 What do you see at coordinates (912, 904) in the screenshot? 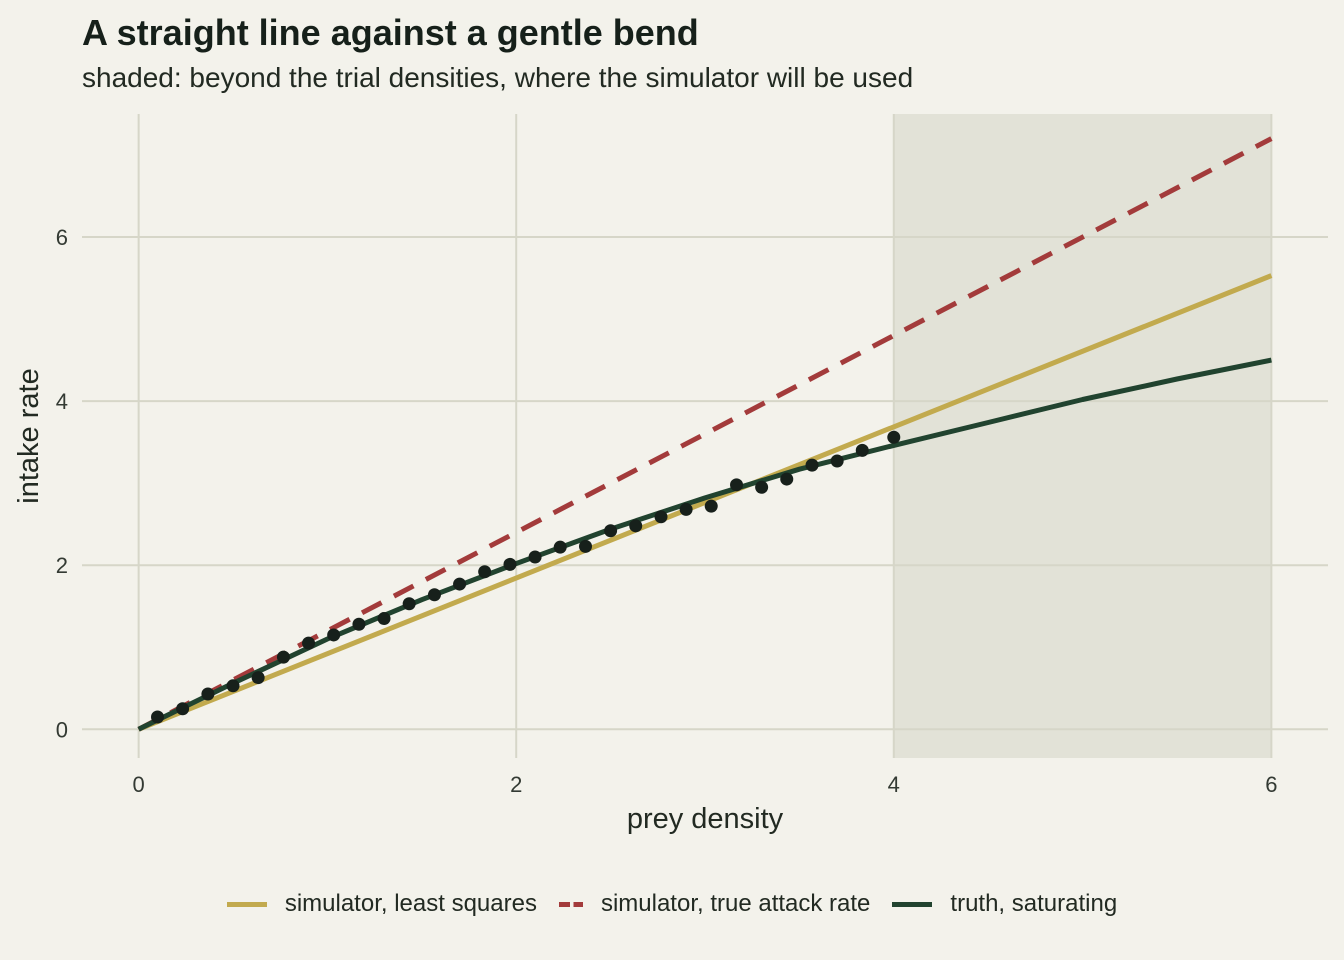
I see `legend-swatch-truth-saturating` at bounding box center [912, 904].